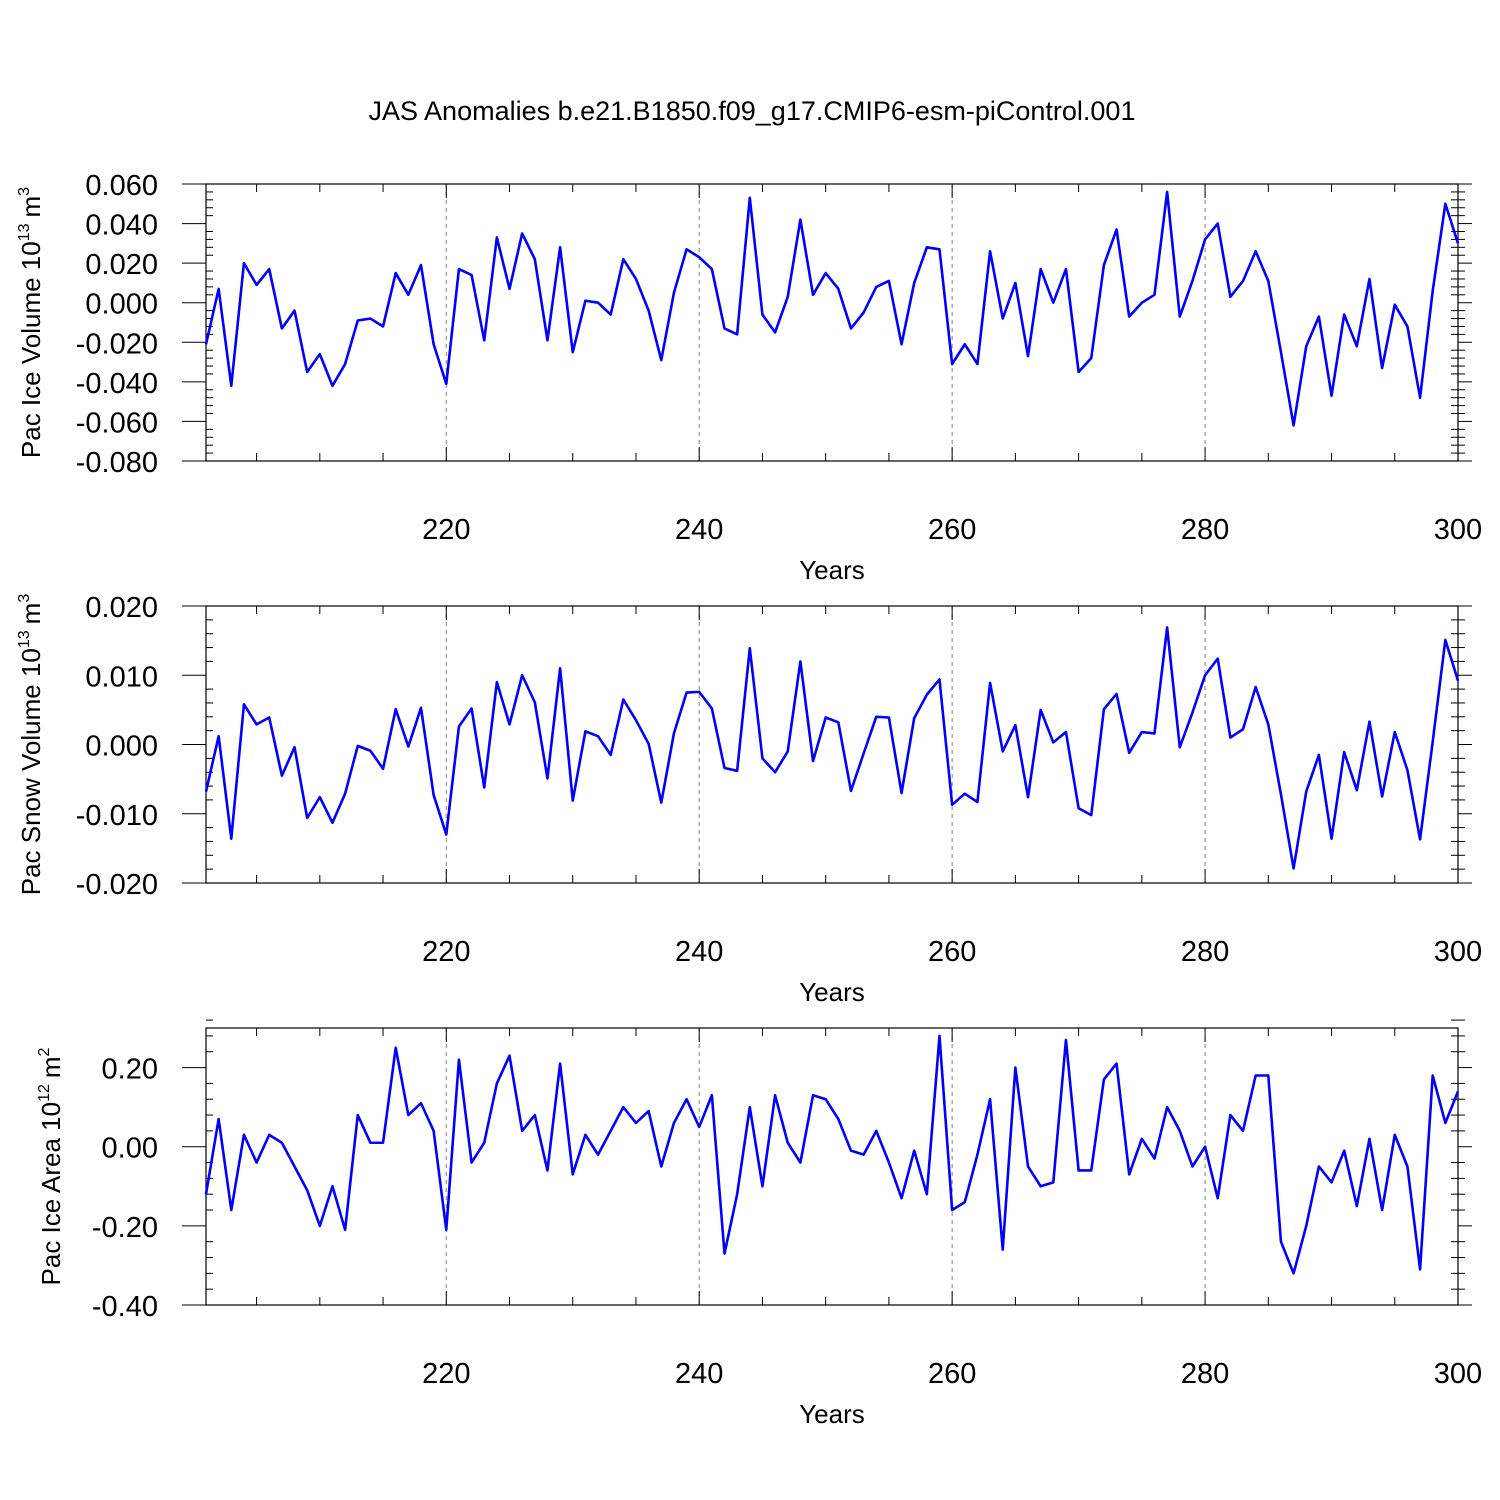 The width and height of the screenshot is (1500, 1500). What do you see at coordinates (121, 186) in the screenshot?
I see `y-tick-label: 0.060` at bounding box center [121, 186].